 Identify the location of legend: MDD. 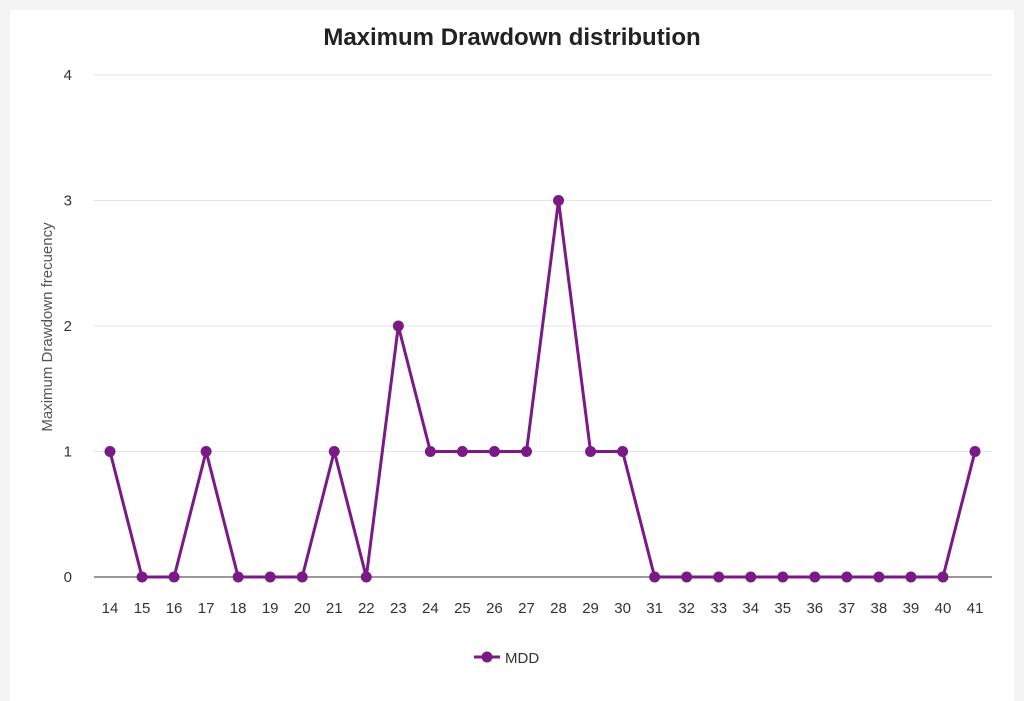
(506, 658).